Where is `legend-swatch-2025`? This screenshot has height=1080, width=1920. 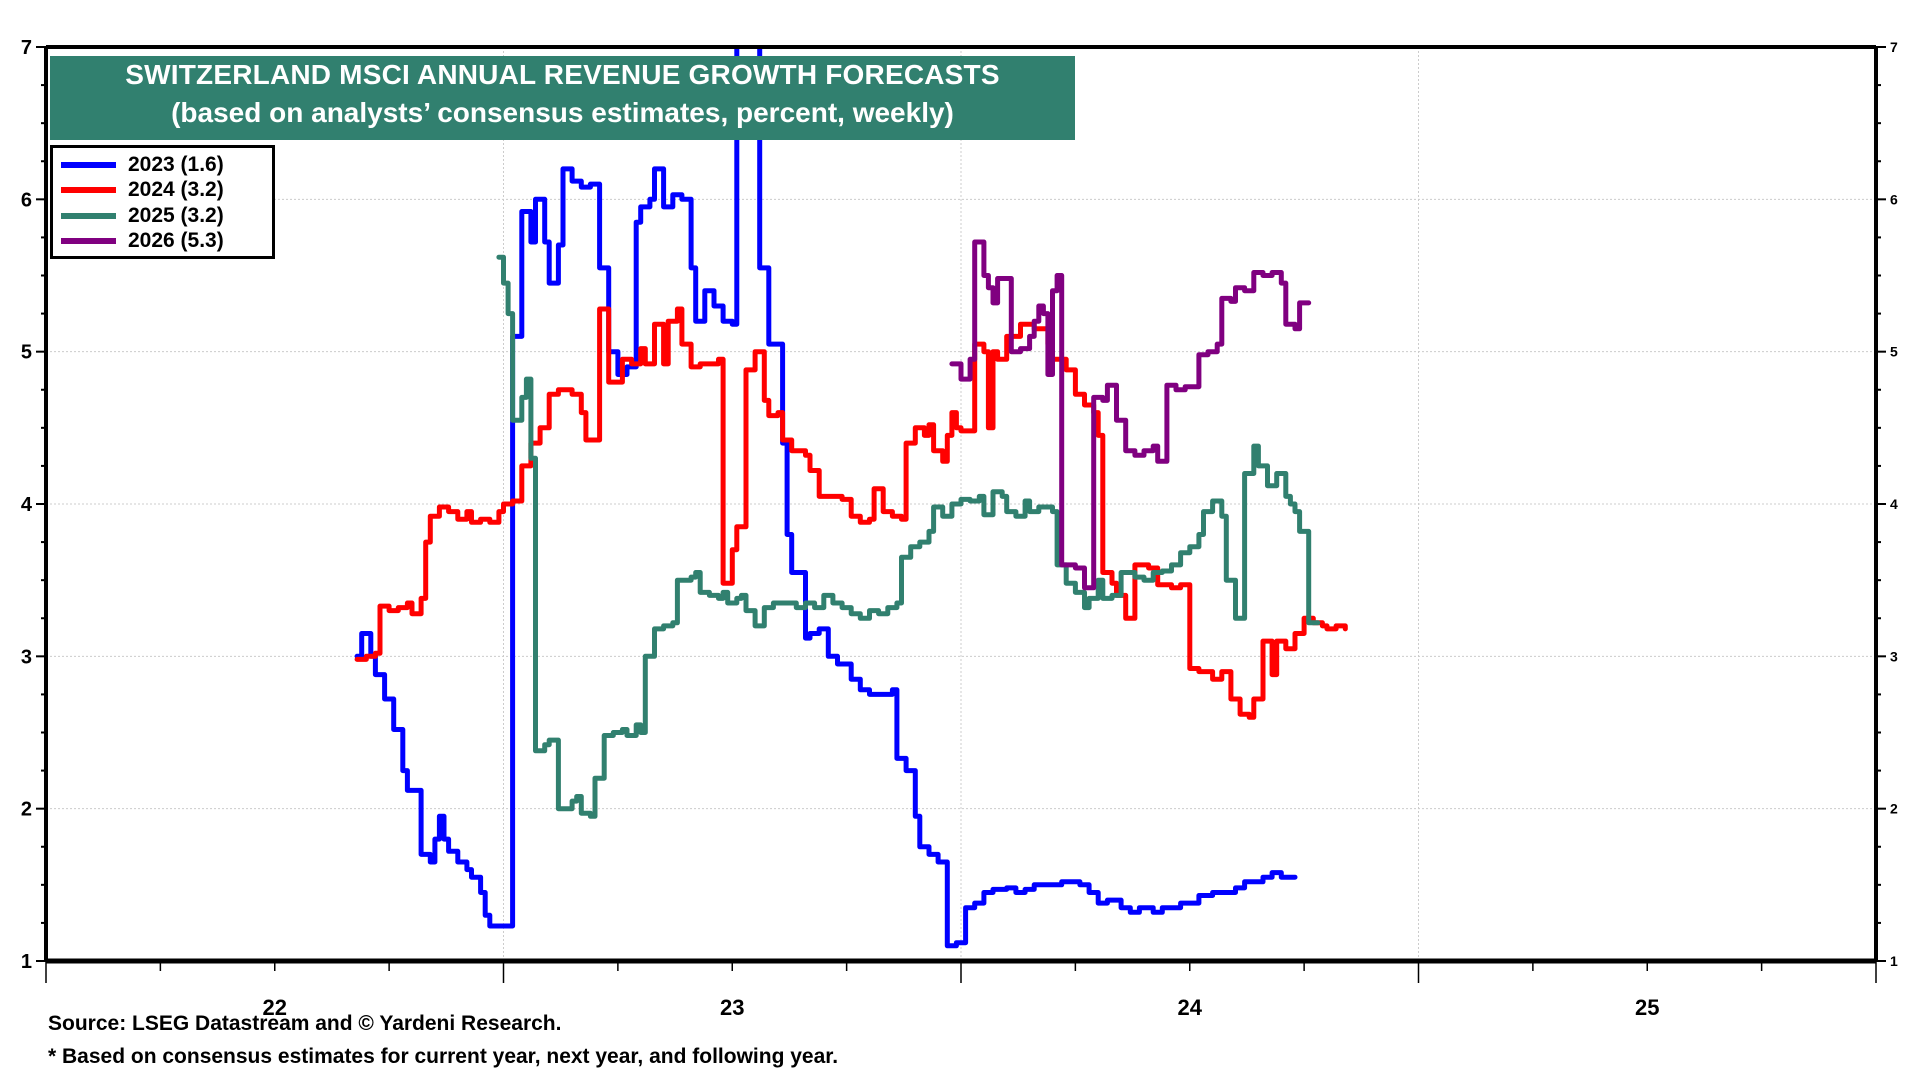
legend-swatch-2025 is located at coordinates (88, 215).